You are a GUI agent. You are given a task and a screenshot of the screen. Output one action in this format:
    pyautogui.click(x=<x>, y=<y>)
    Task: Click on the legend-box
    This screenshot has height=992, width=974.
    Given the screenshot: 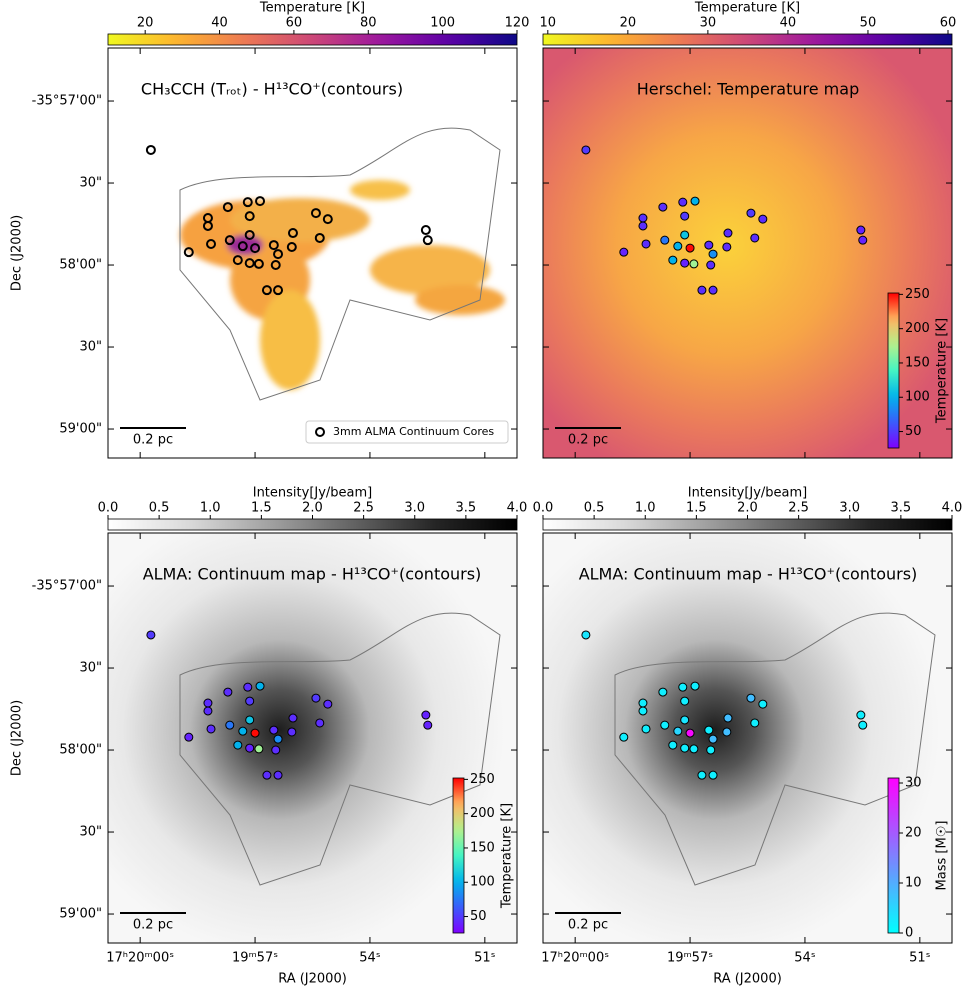 What is the action you would take?
    pyautogui.click(x=407, y=432)
    